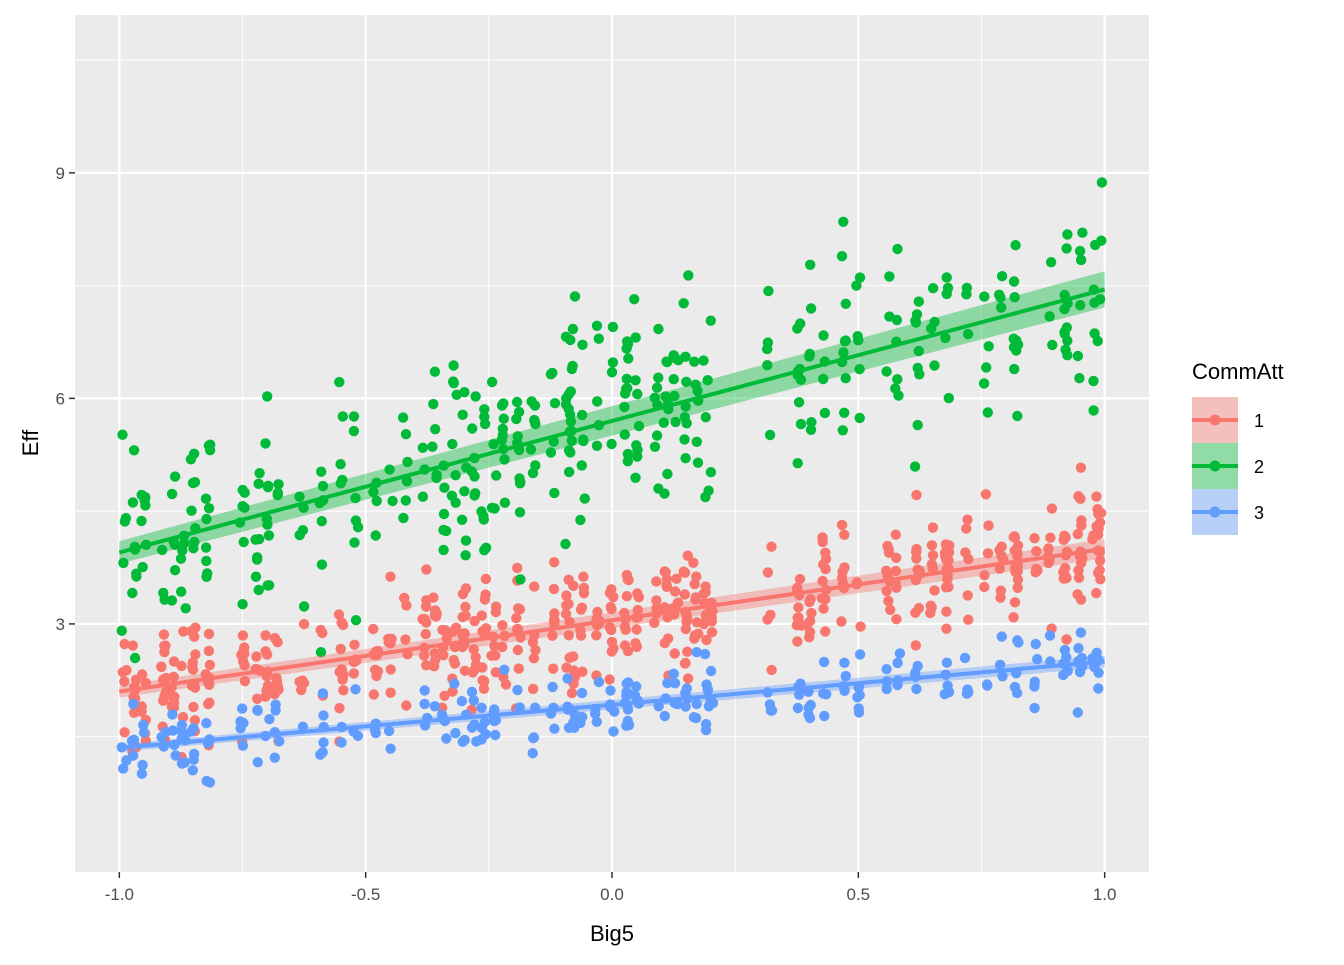 The image size is (1344, 965). What do you see at coordinates (612, 894) in the screenshot?
I see `x-tick-label: 0.0` at bounding box center [612, 894].